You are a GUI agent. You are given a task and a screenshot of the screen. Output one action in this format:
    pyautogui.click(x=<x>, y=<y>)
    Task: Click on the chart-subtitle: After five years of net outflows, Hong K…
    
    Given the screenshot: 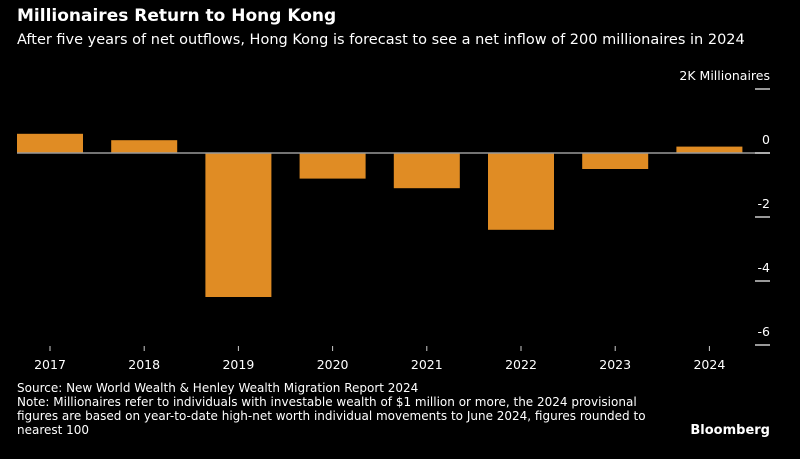 What is the action you would take?
    pyautogui.click(x=381, y=40)
    